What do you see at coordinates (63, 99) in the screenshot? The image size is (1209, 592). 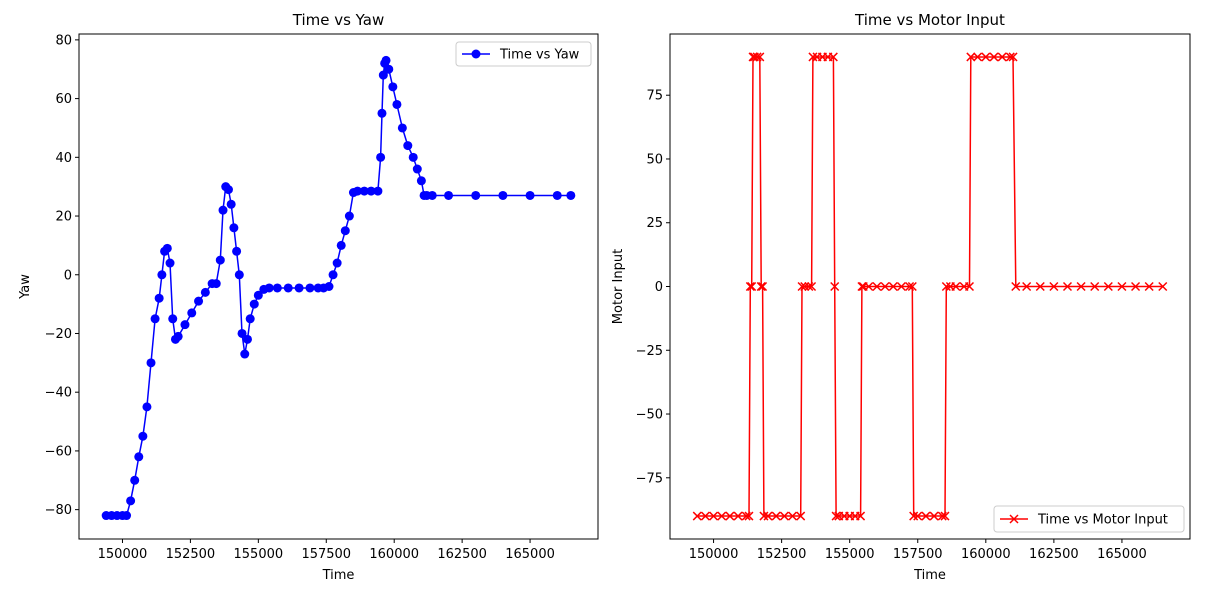 I see `y-tick-label: 60` at bounding box center [63, 99].